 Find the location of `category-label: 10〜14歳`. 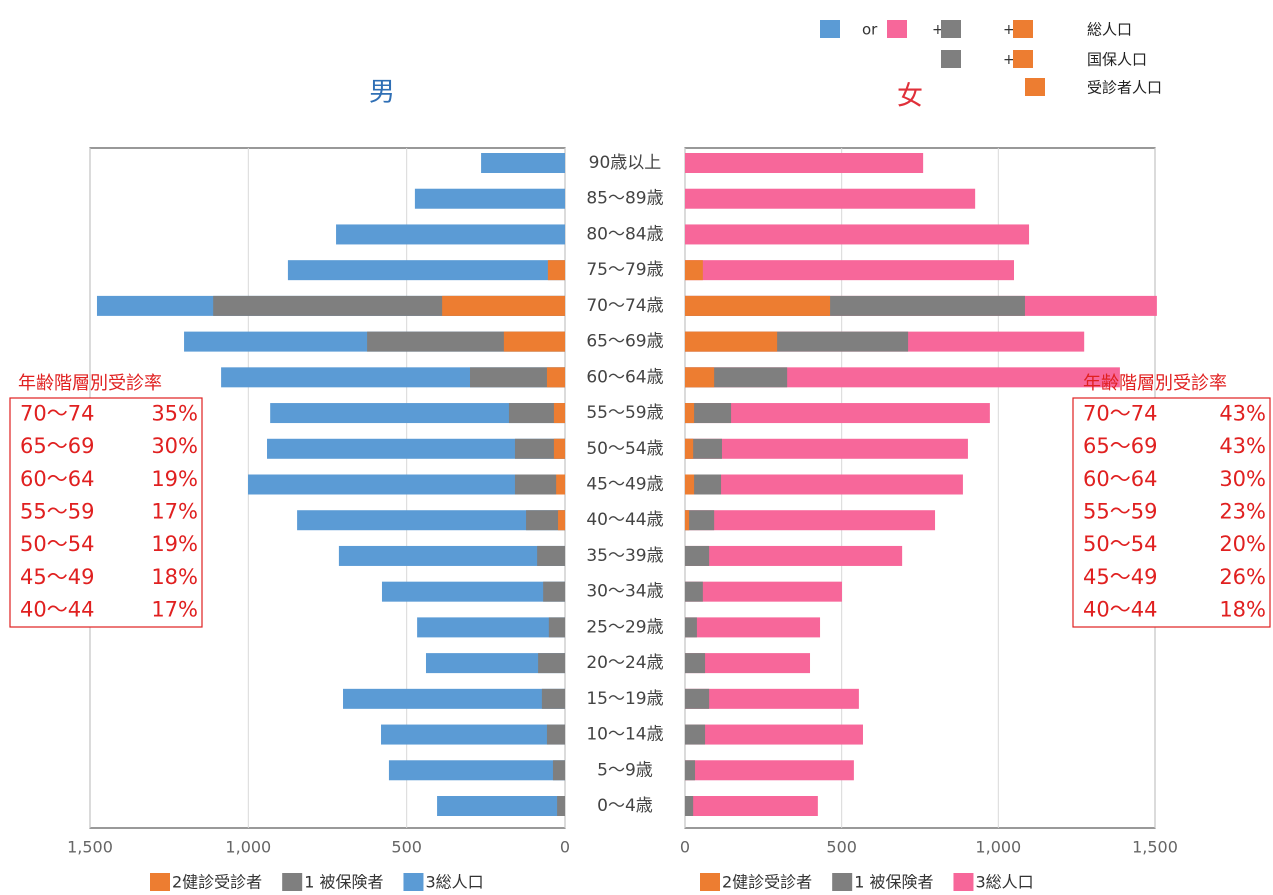

category-label: 10〜14歳 is located at coordinates (624, 735).